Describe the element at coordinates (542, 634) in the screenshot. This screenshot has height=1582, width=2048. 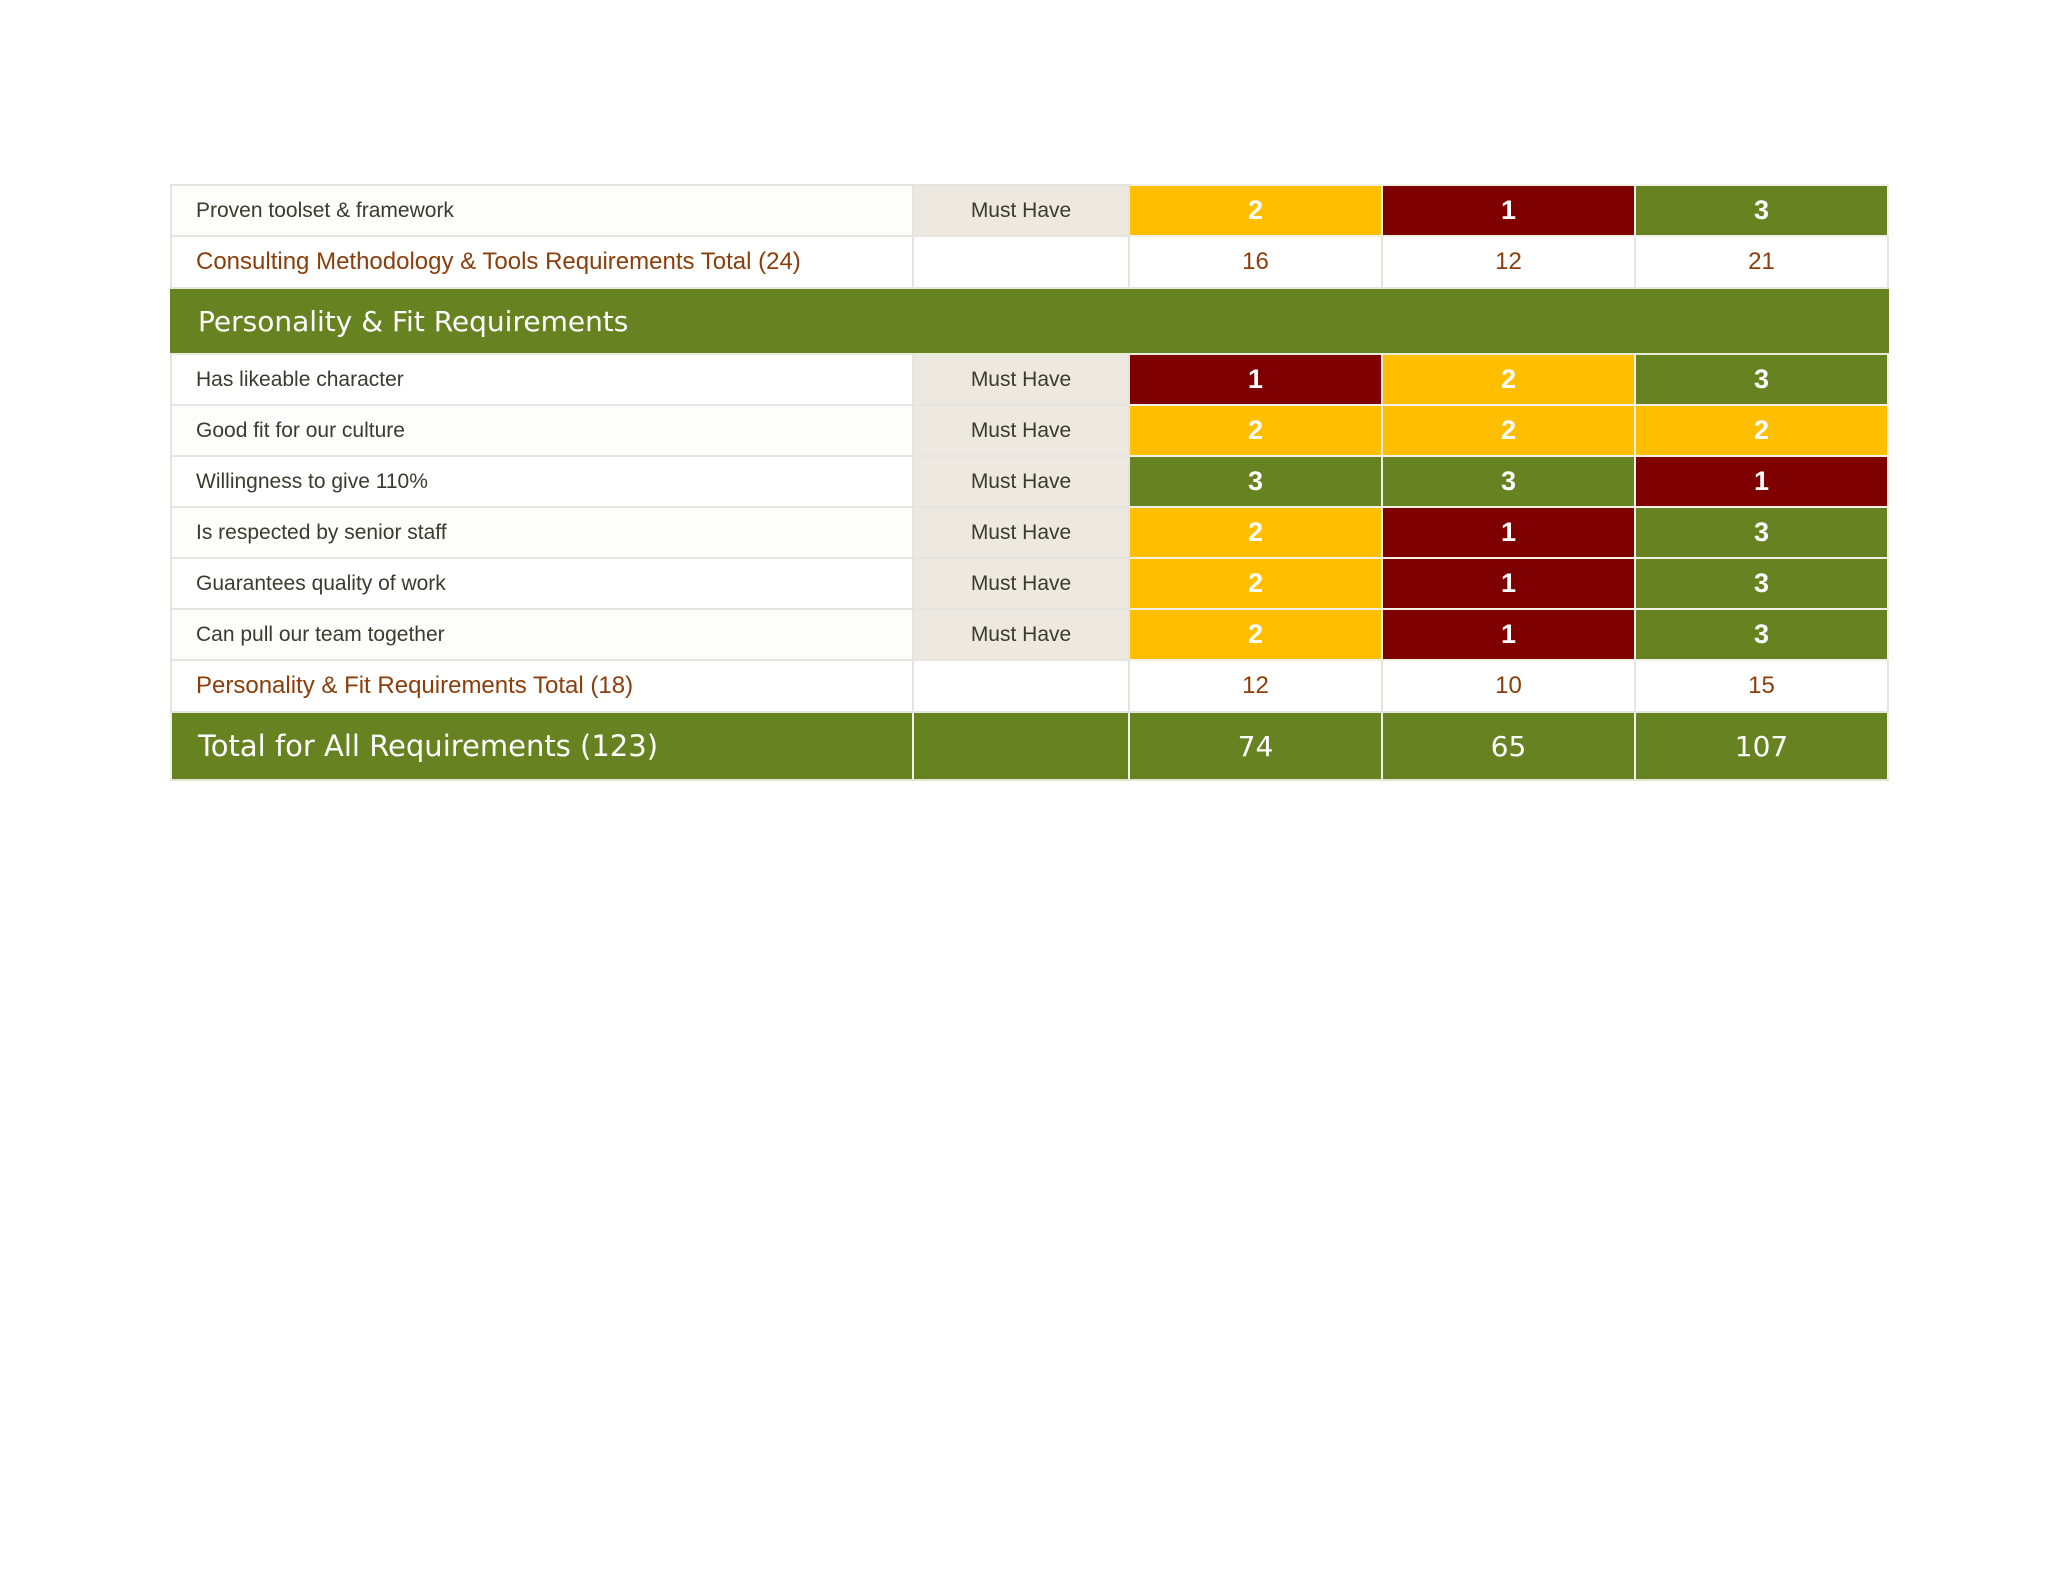
I see `requirement-cell: Can pull our team together` at that location.